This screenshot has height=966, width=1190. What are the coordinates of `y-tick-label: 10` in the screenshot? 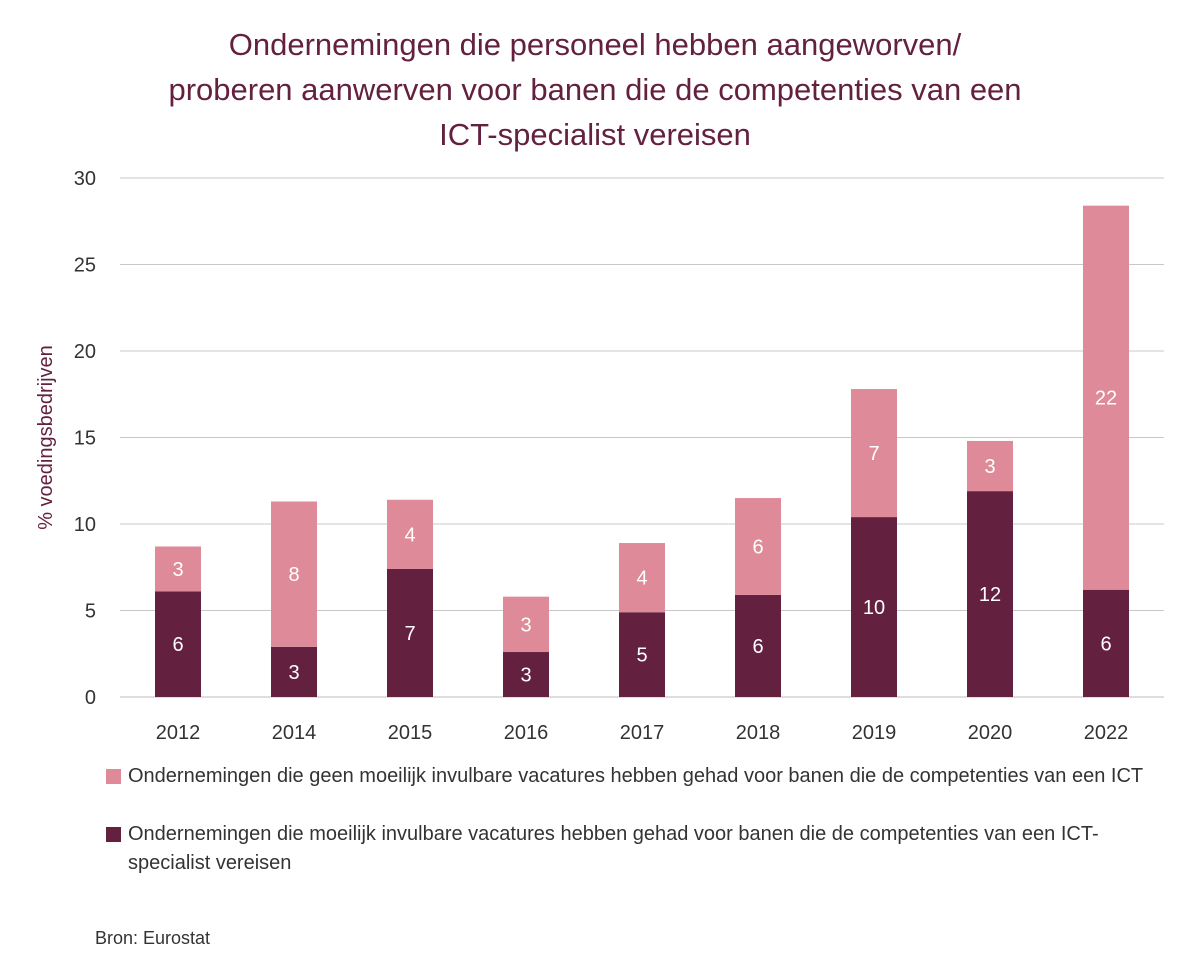 It's located at (85, 525).